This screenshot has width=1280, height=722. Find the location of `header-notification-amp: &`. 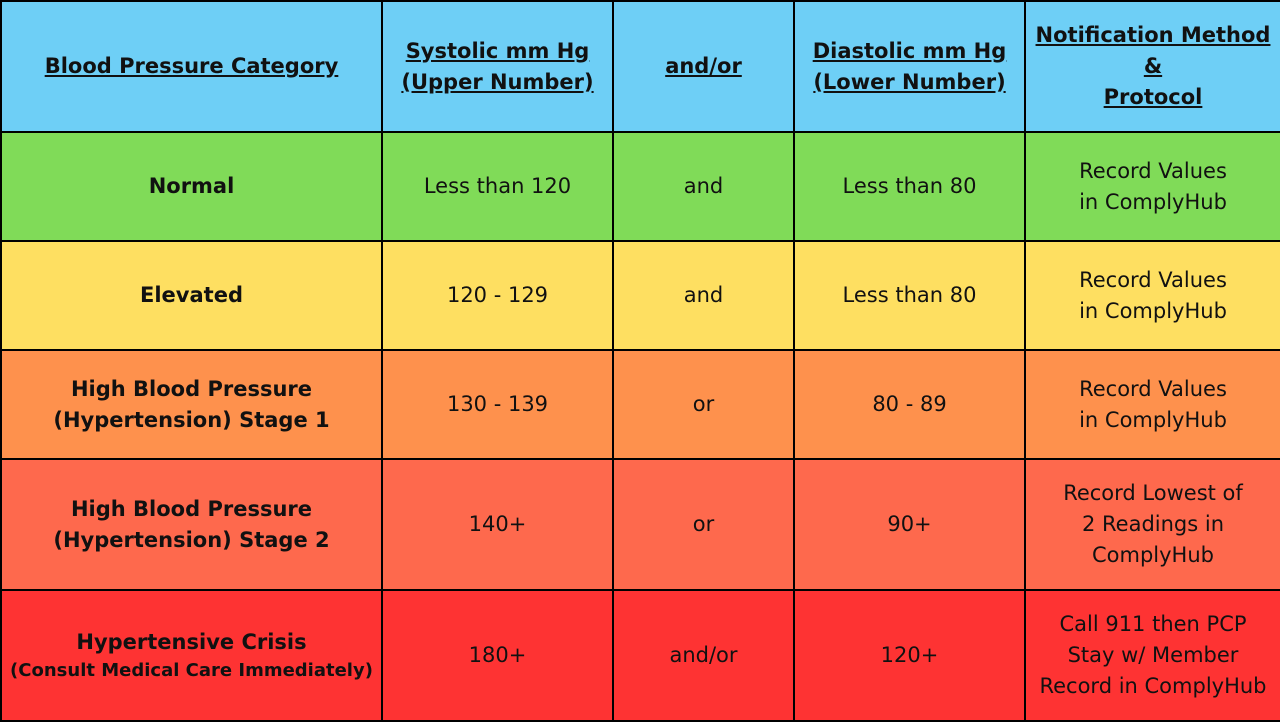

header-notification-amp: & is located at coordinates (1153, 66).